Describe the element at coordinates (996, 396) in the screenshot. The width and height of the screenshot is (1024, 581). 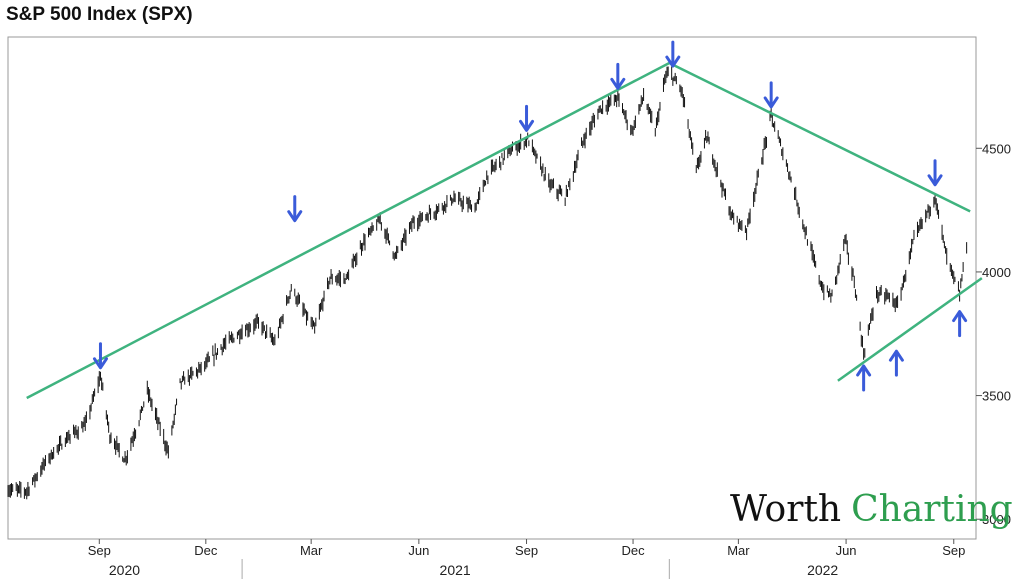
I see `y-tick-label: 3500` at that location.